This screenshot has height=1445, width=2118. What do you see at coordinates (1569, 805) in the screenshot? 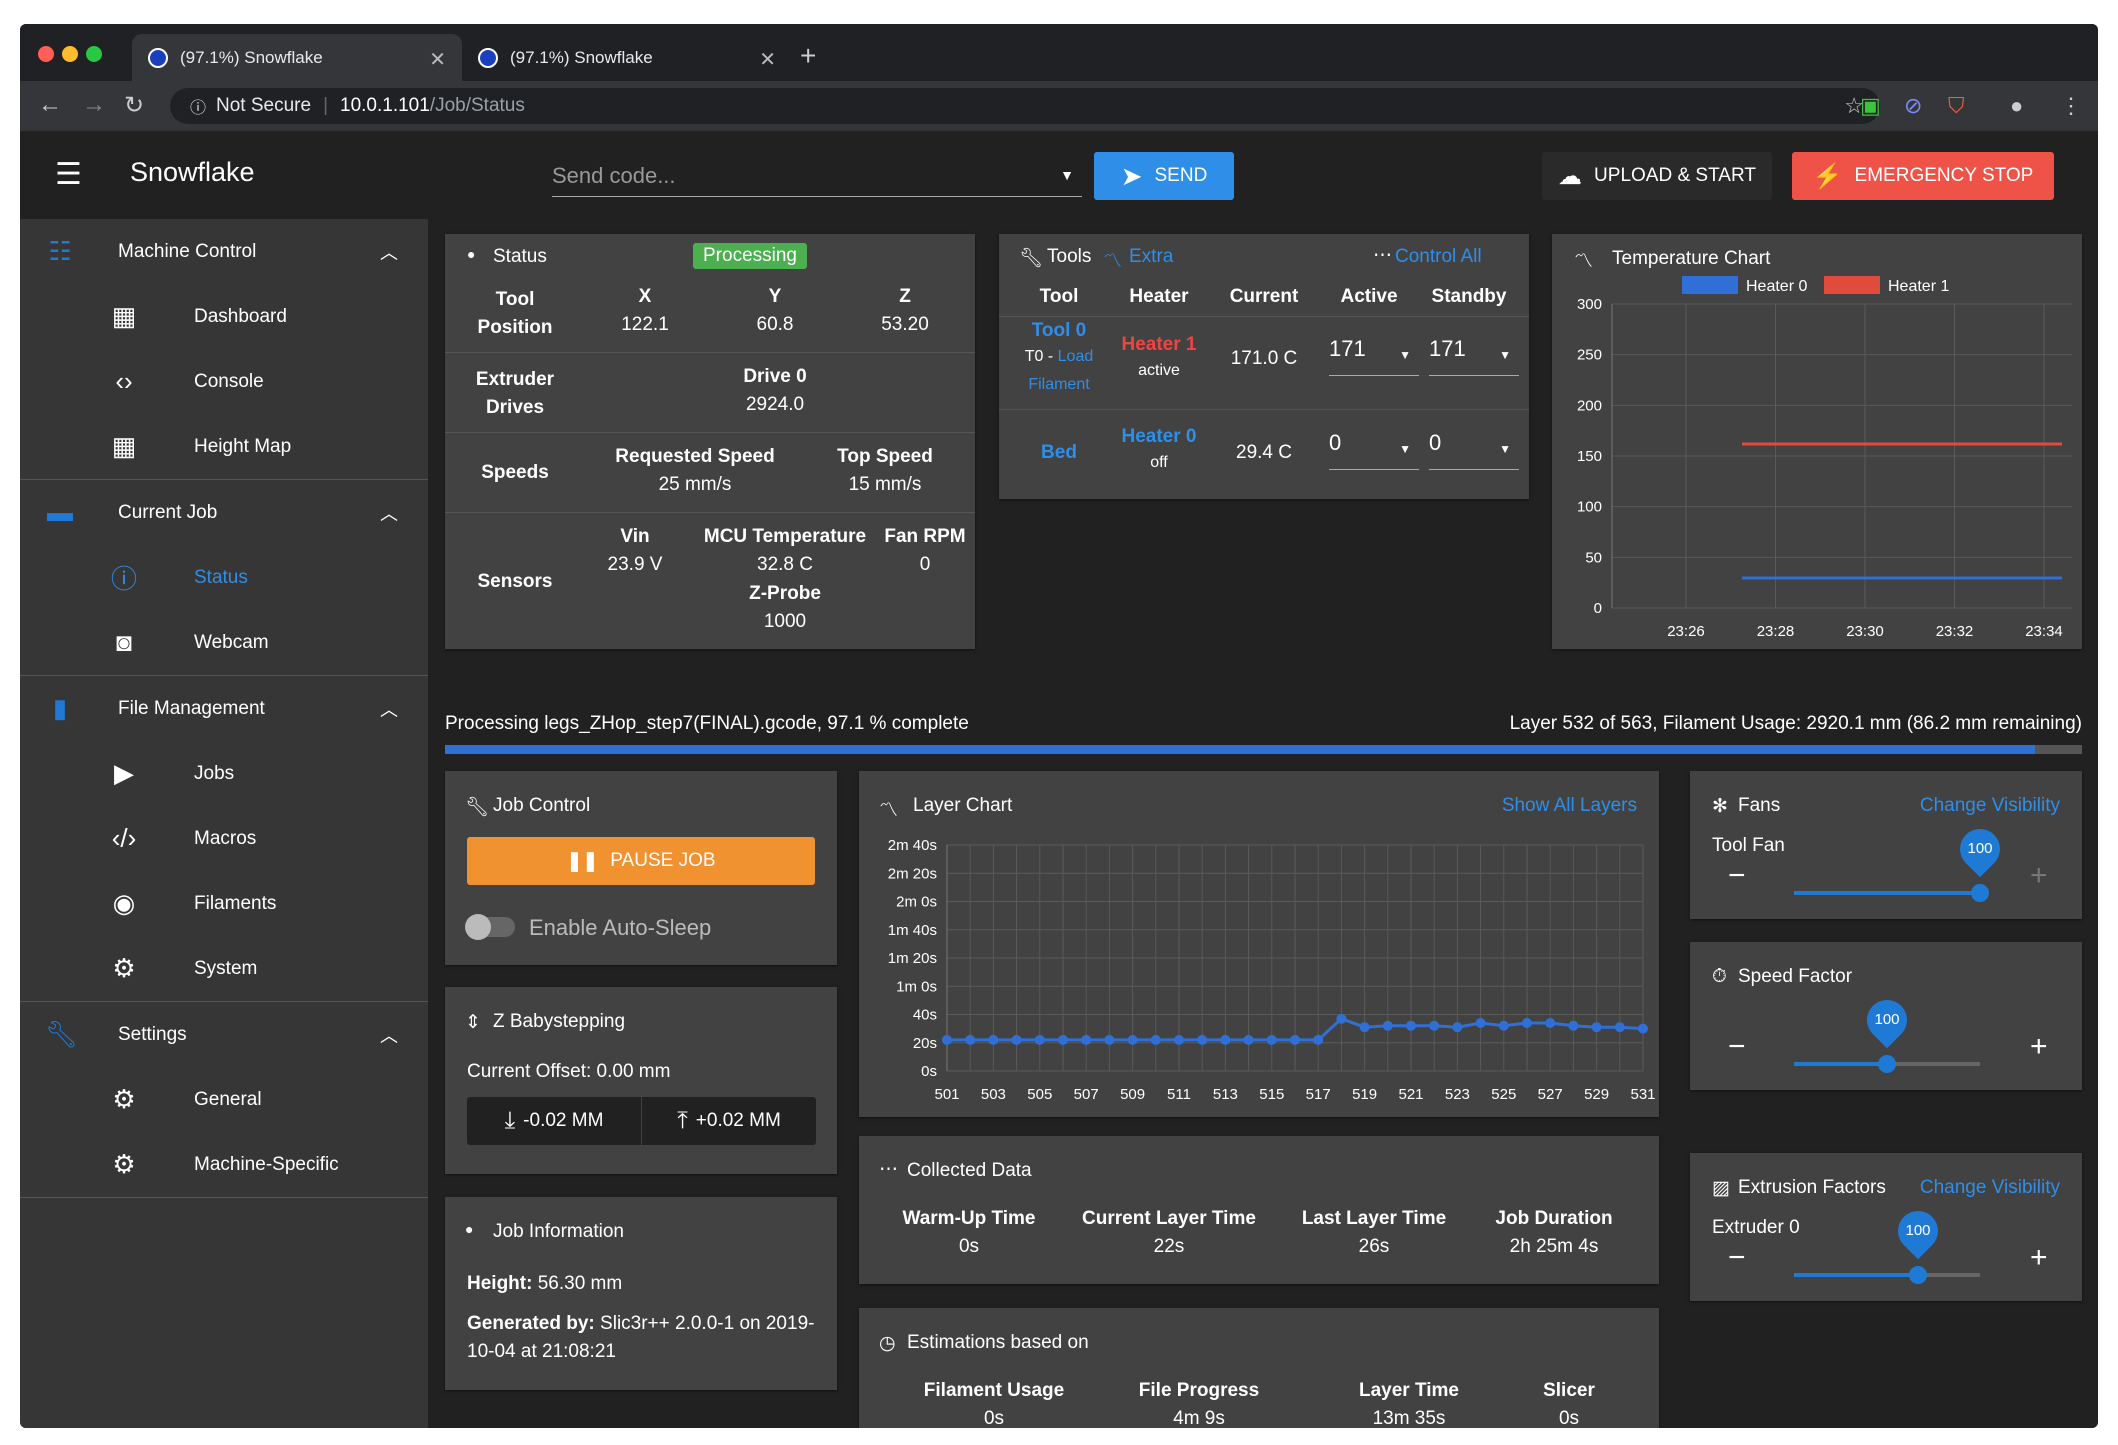
I see `show-all-layers-link: Show All Layers` at bounding box center [1569, 805].